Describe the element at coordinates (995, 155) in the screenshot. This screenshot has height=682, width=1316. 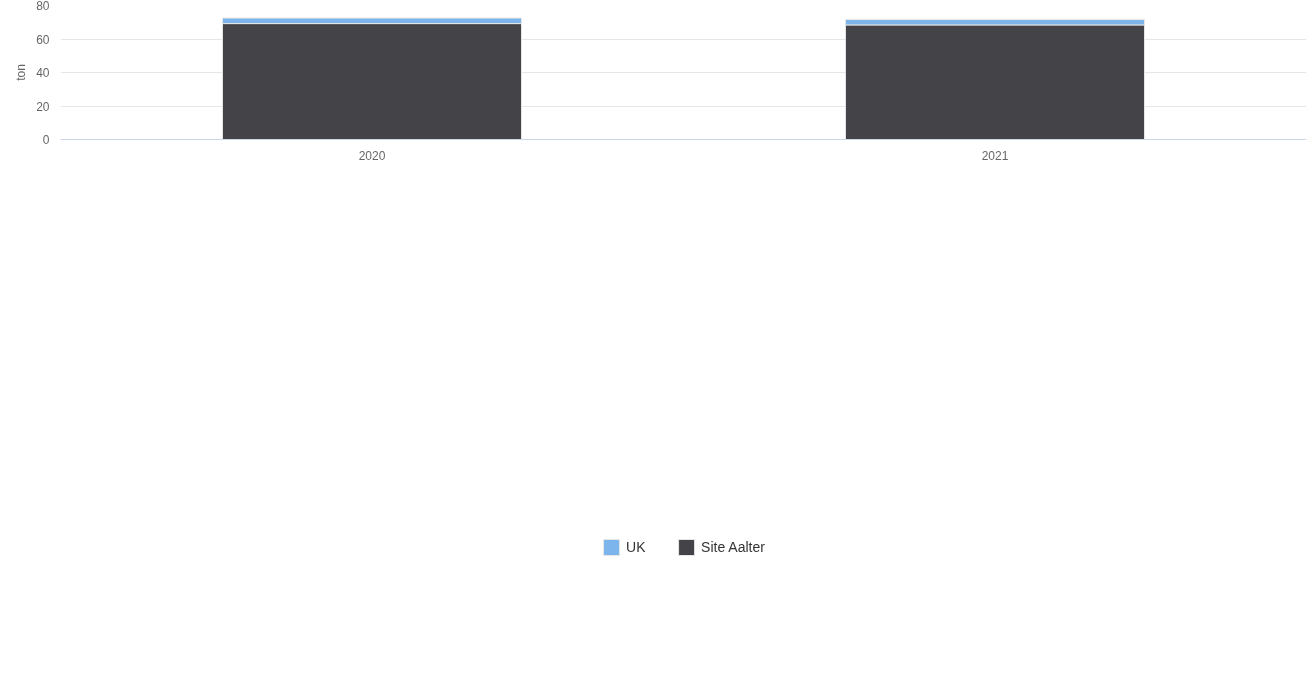
I see `x-tick-label: 2021` at that location.